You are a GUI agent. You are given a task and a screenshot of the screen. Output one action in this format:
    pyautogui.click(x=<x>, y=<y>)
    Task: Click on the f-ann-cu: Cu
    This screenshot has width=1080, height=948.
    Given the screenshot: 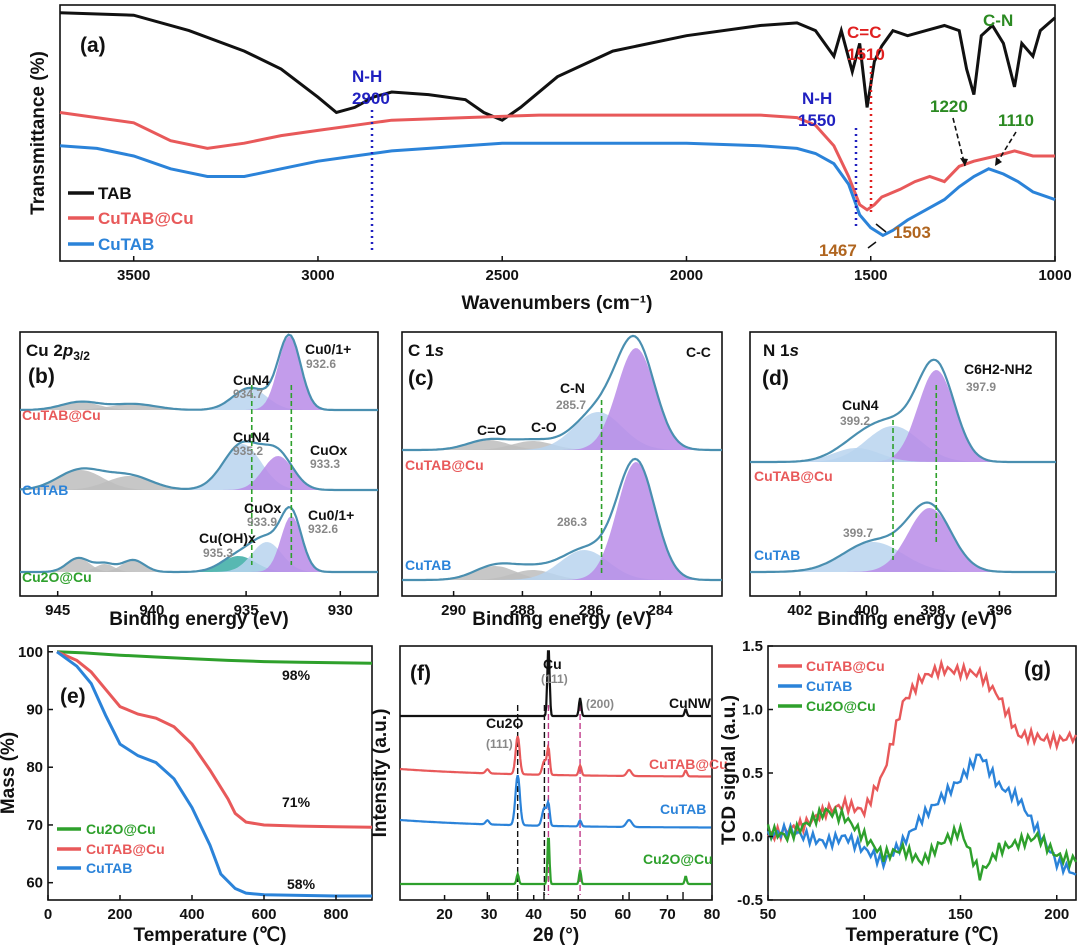 What is the action you would take?
    pyautogui.click(x=552, y=664)
    